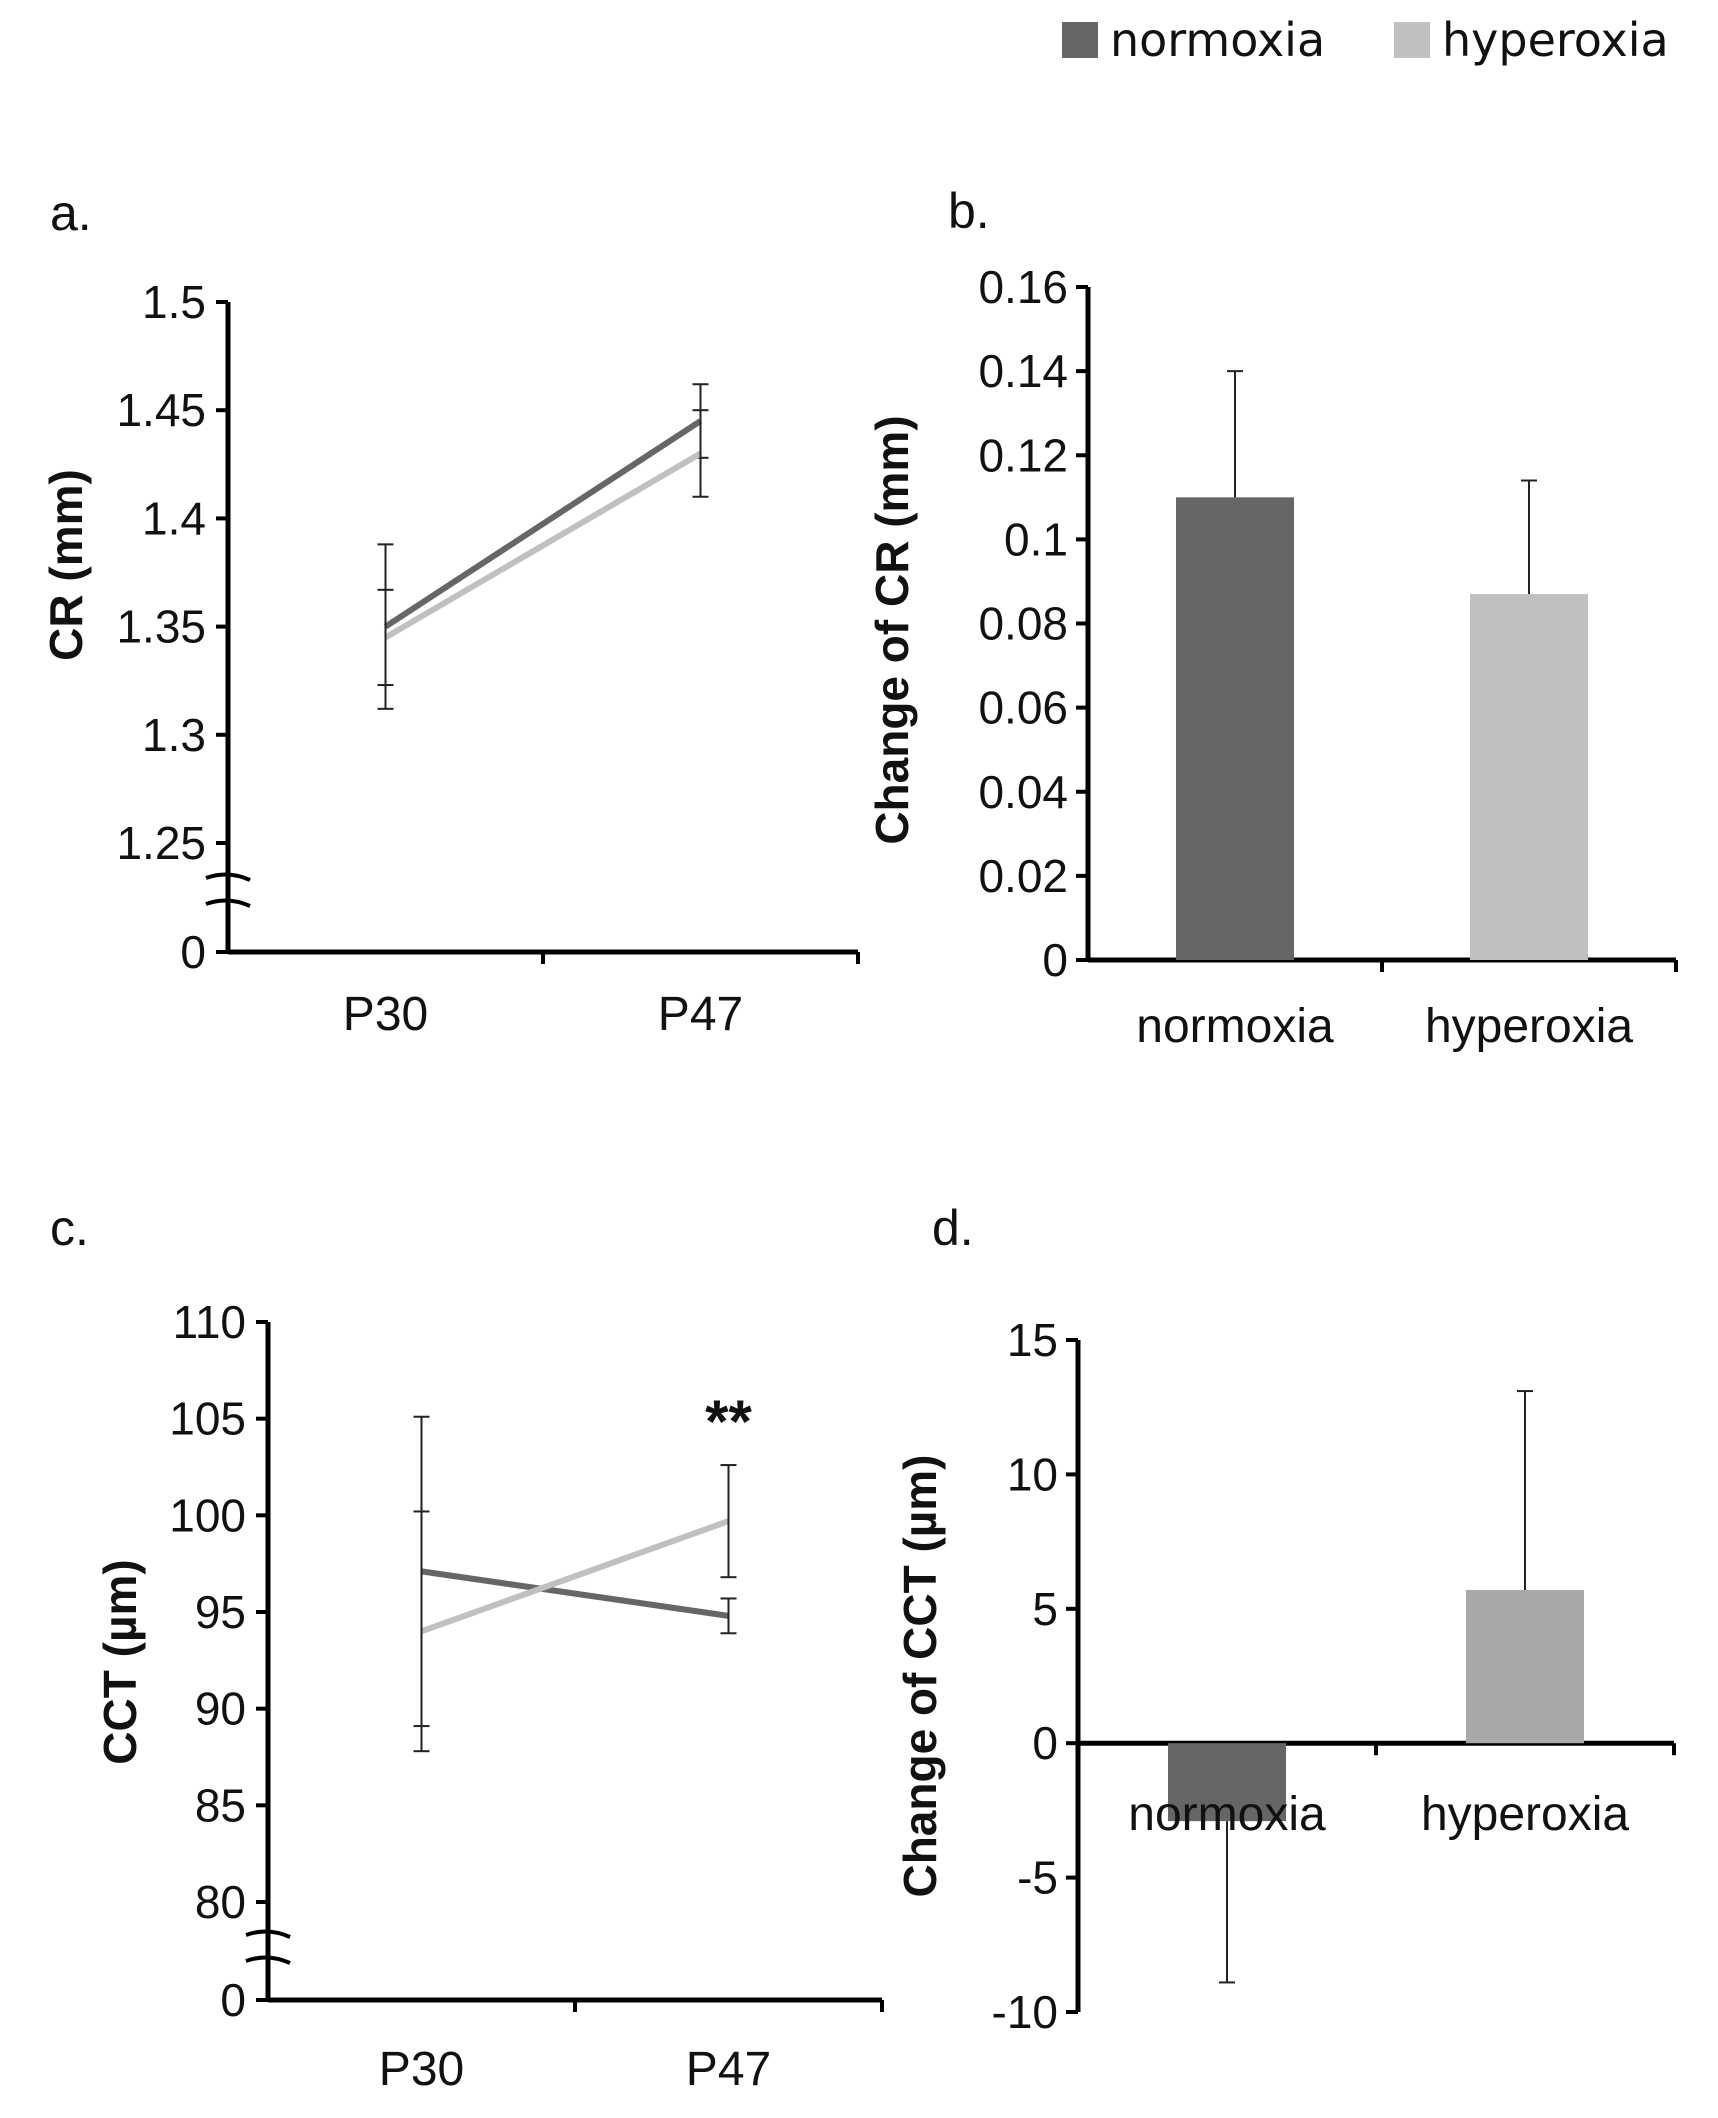 This screenshot has height=2118, width=1718. Describe the element at coordinates (220, 1612) in the screenshot. I see `y-tick-label-95: 95` at that location.